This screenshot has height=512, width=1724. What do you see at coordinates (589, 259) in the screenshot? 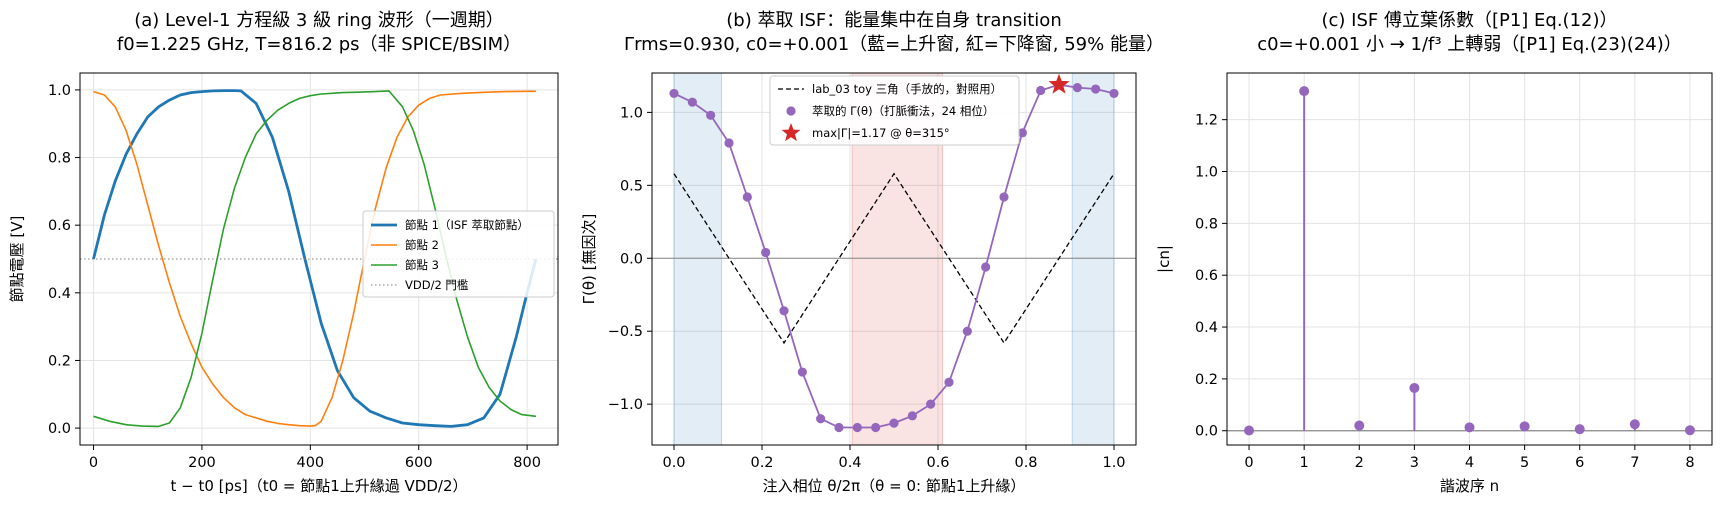
I see `b-ylabel: Γ(θ) [無因次]` at bounding box center [589, 259].